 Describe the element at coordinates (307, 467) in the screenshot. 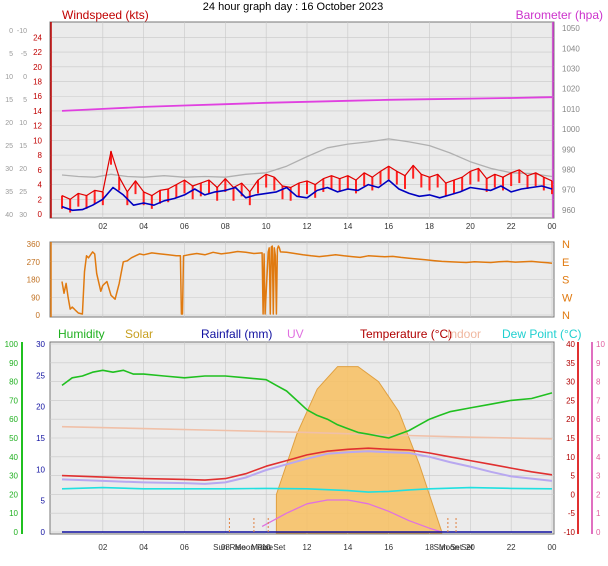

I see `heat-index-series-line` at that location.